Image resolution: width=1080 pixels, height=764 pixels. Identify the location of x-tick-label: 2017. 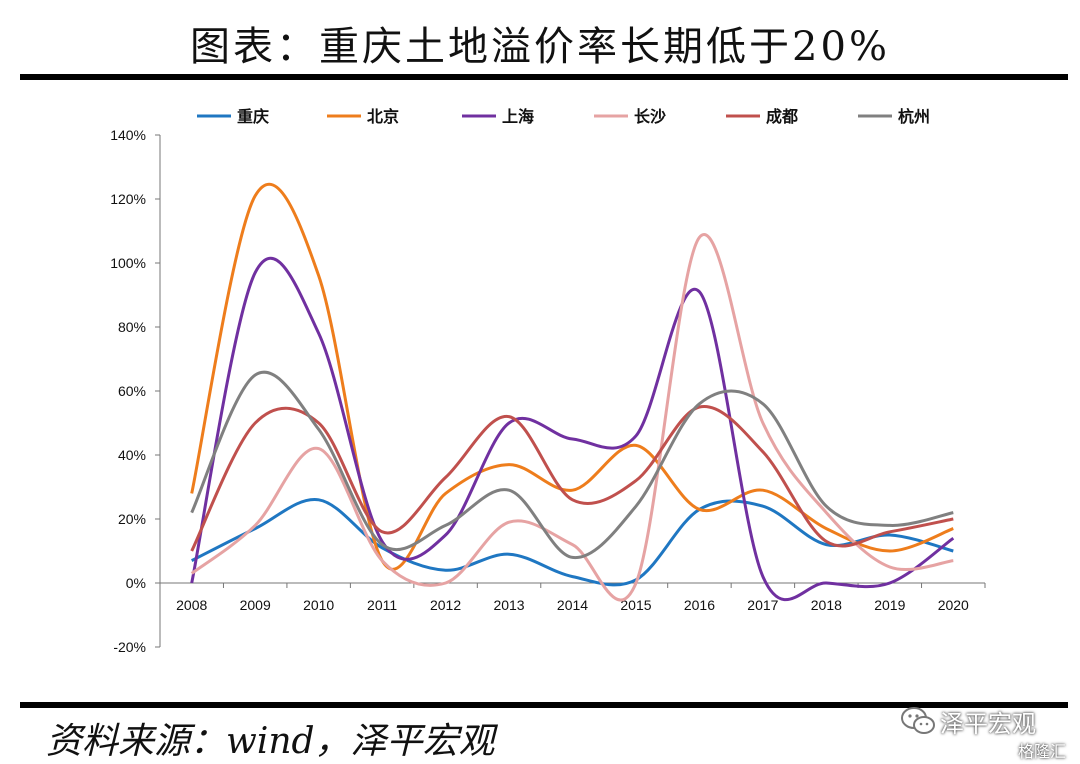
(762, 605).